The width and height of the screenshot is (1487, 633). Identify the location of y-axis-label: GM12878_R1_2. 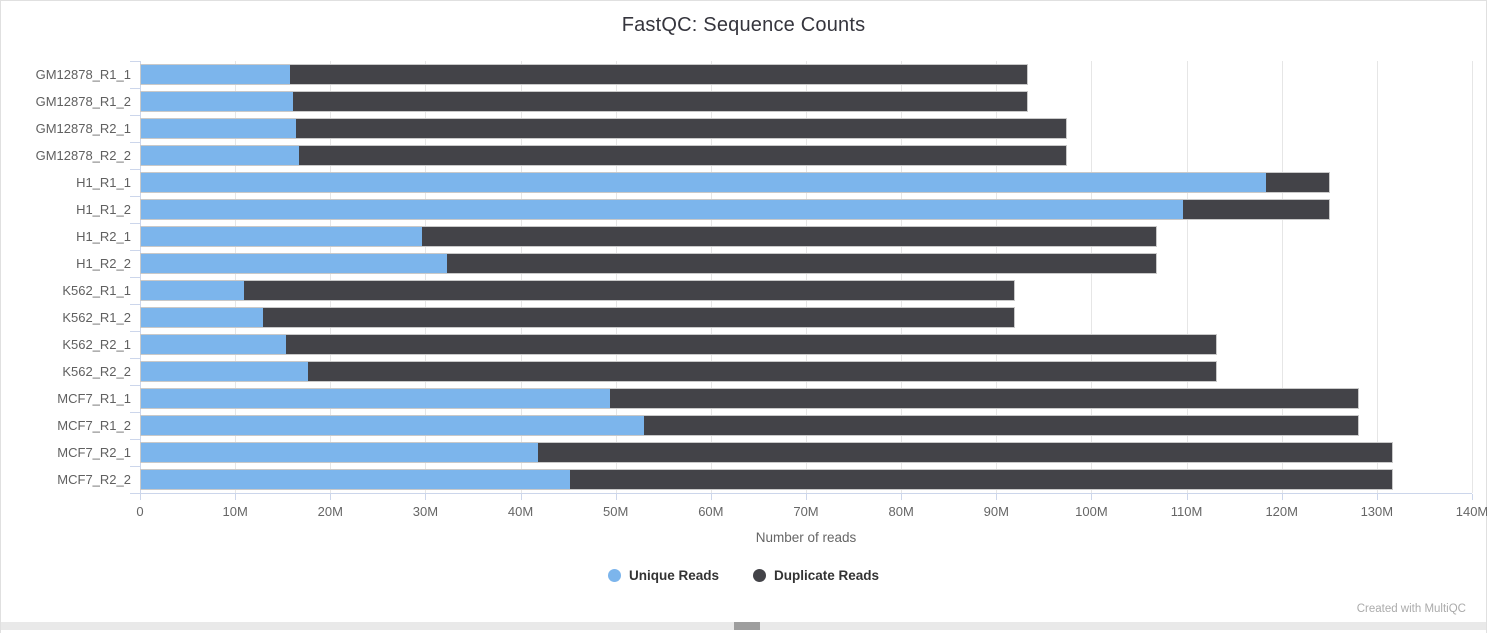
(83, 101).